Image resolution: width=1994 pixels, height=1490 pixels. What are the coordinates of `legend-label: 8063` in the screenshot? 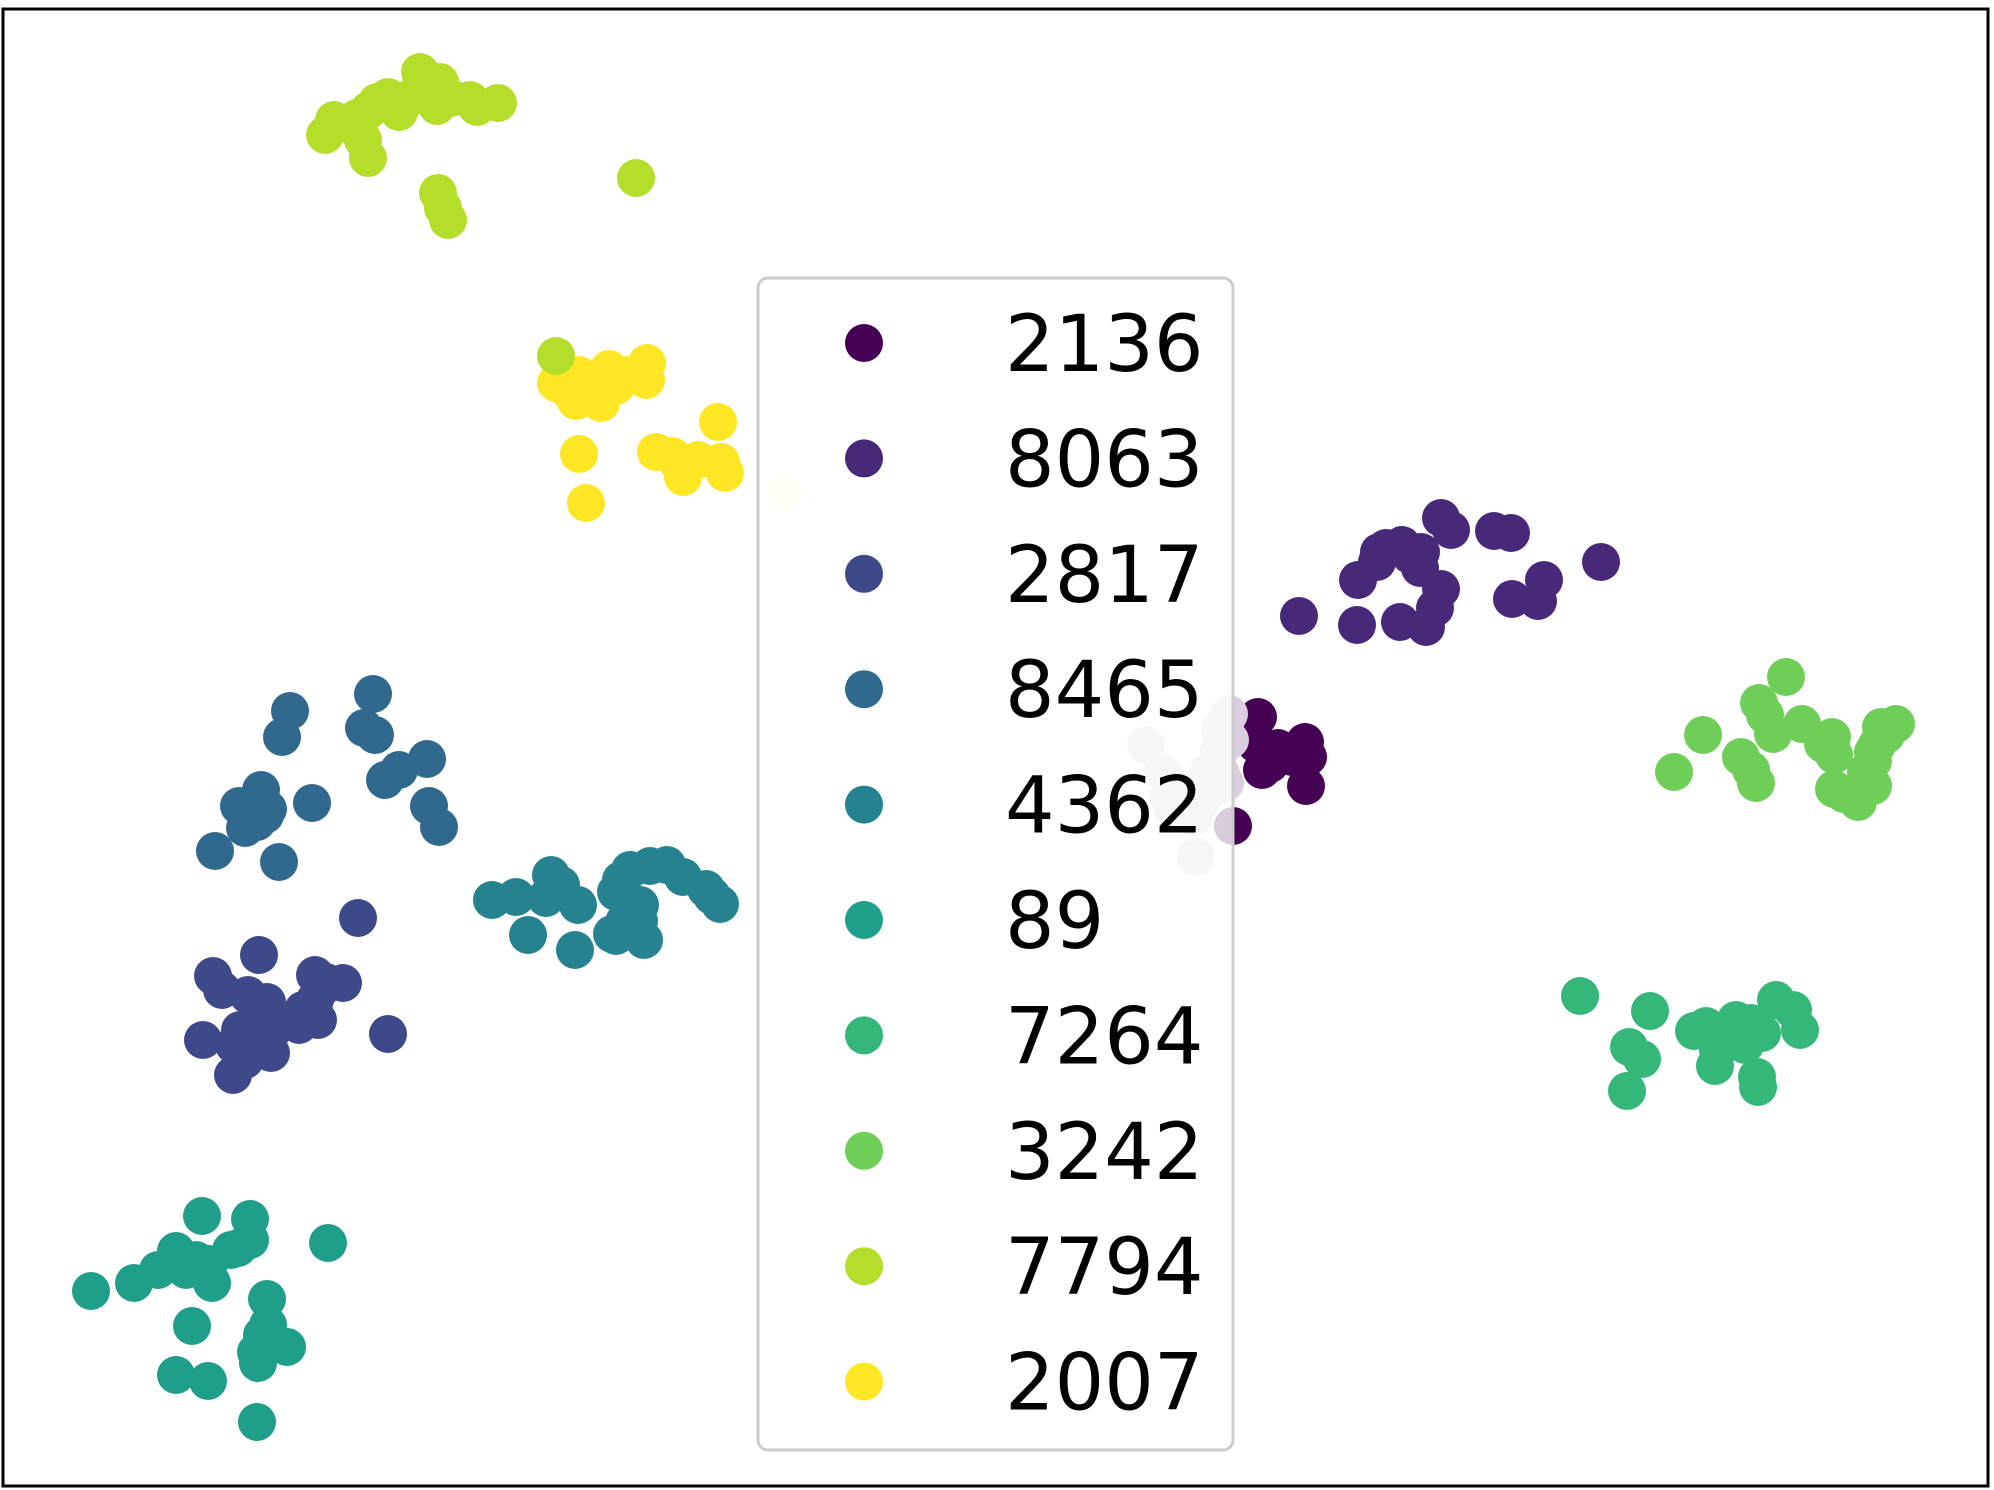 It's located at (1104, 460).